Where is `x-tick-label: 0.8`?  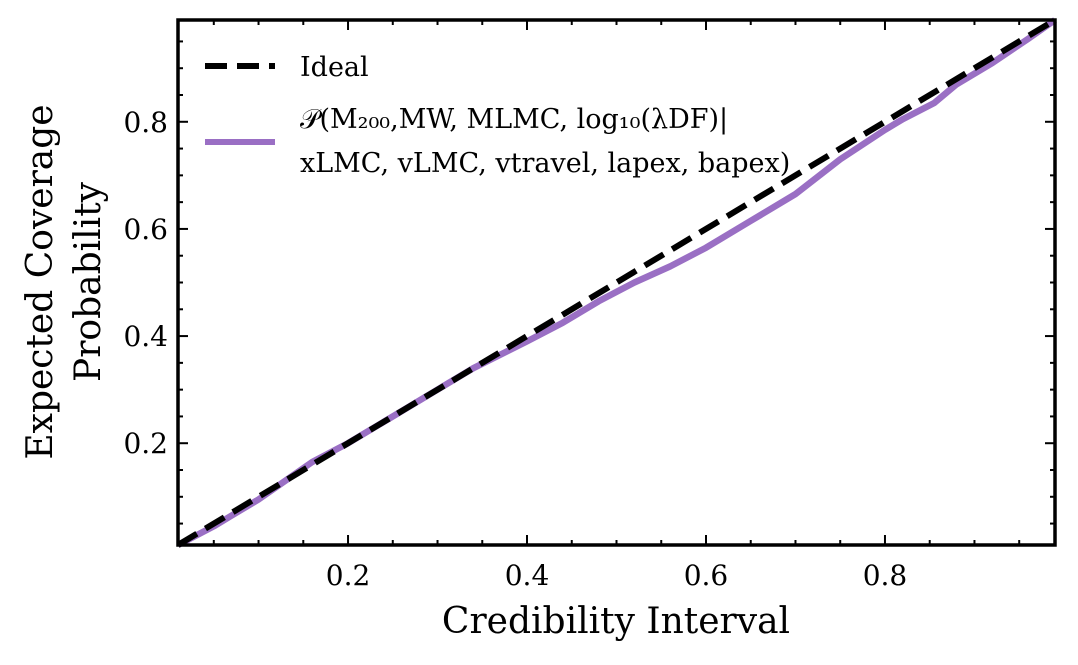 x-tick-label: 0.8 is located at coordinates (885, 575).